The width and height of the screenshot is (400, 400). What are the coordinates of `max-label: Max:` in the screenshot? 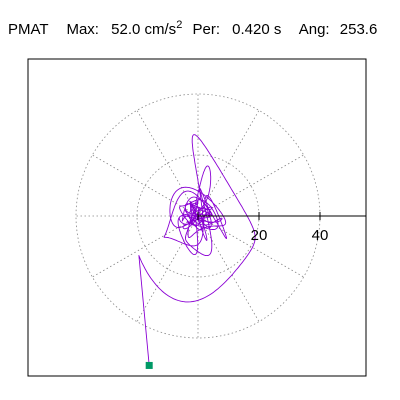 It's located at (82, 29).